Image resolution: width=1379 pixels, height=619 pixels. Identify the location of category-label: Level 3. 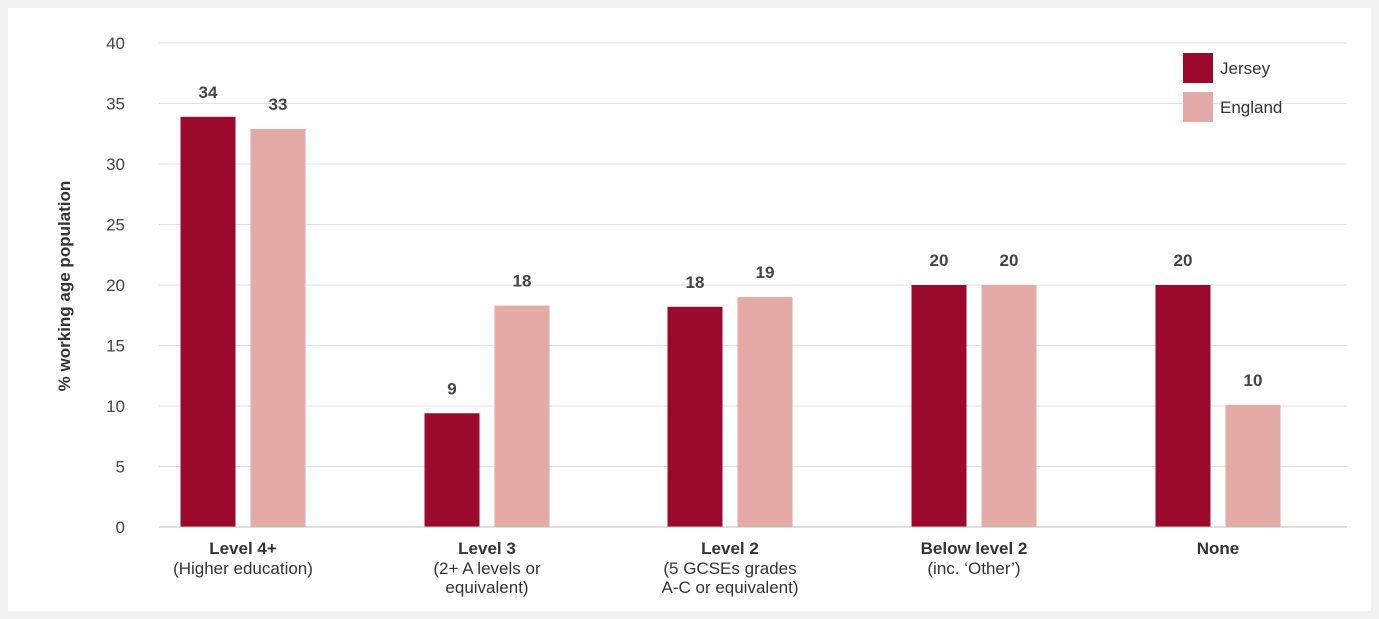
(487, 548).